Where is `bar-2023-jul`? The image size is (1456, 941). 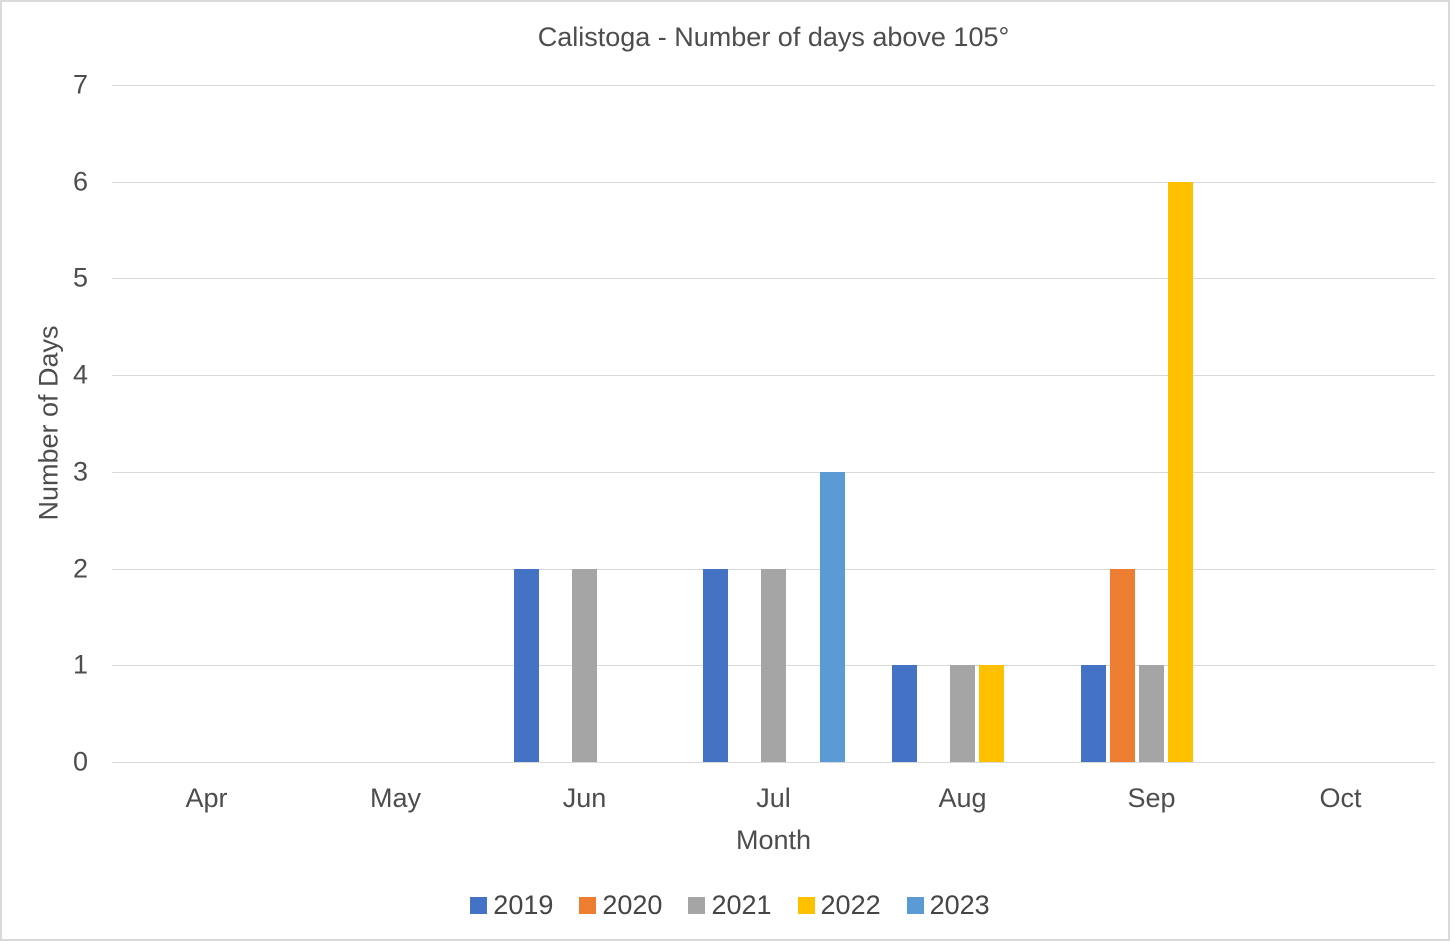
bar-2023-jul is located at coordinates (832, 616).